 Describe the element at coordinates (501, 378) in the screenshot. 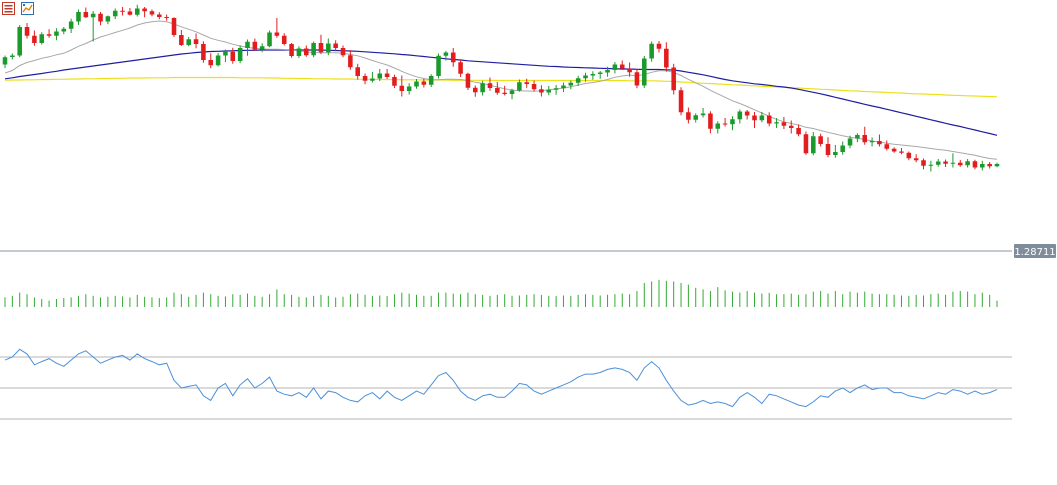

I see `rsi-line` at that location.